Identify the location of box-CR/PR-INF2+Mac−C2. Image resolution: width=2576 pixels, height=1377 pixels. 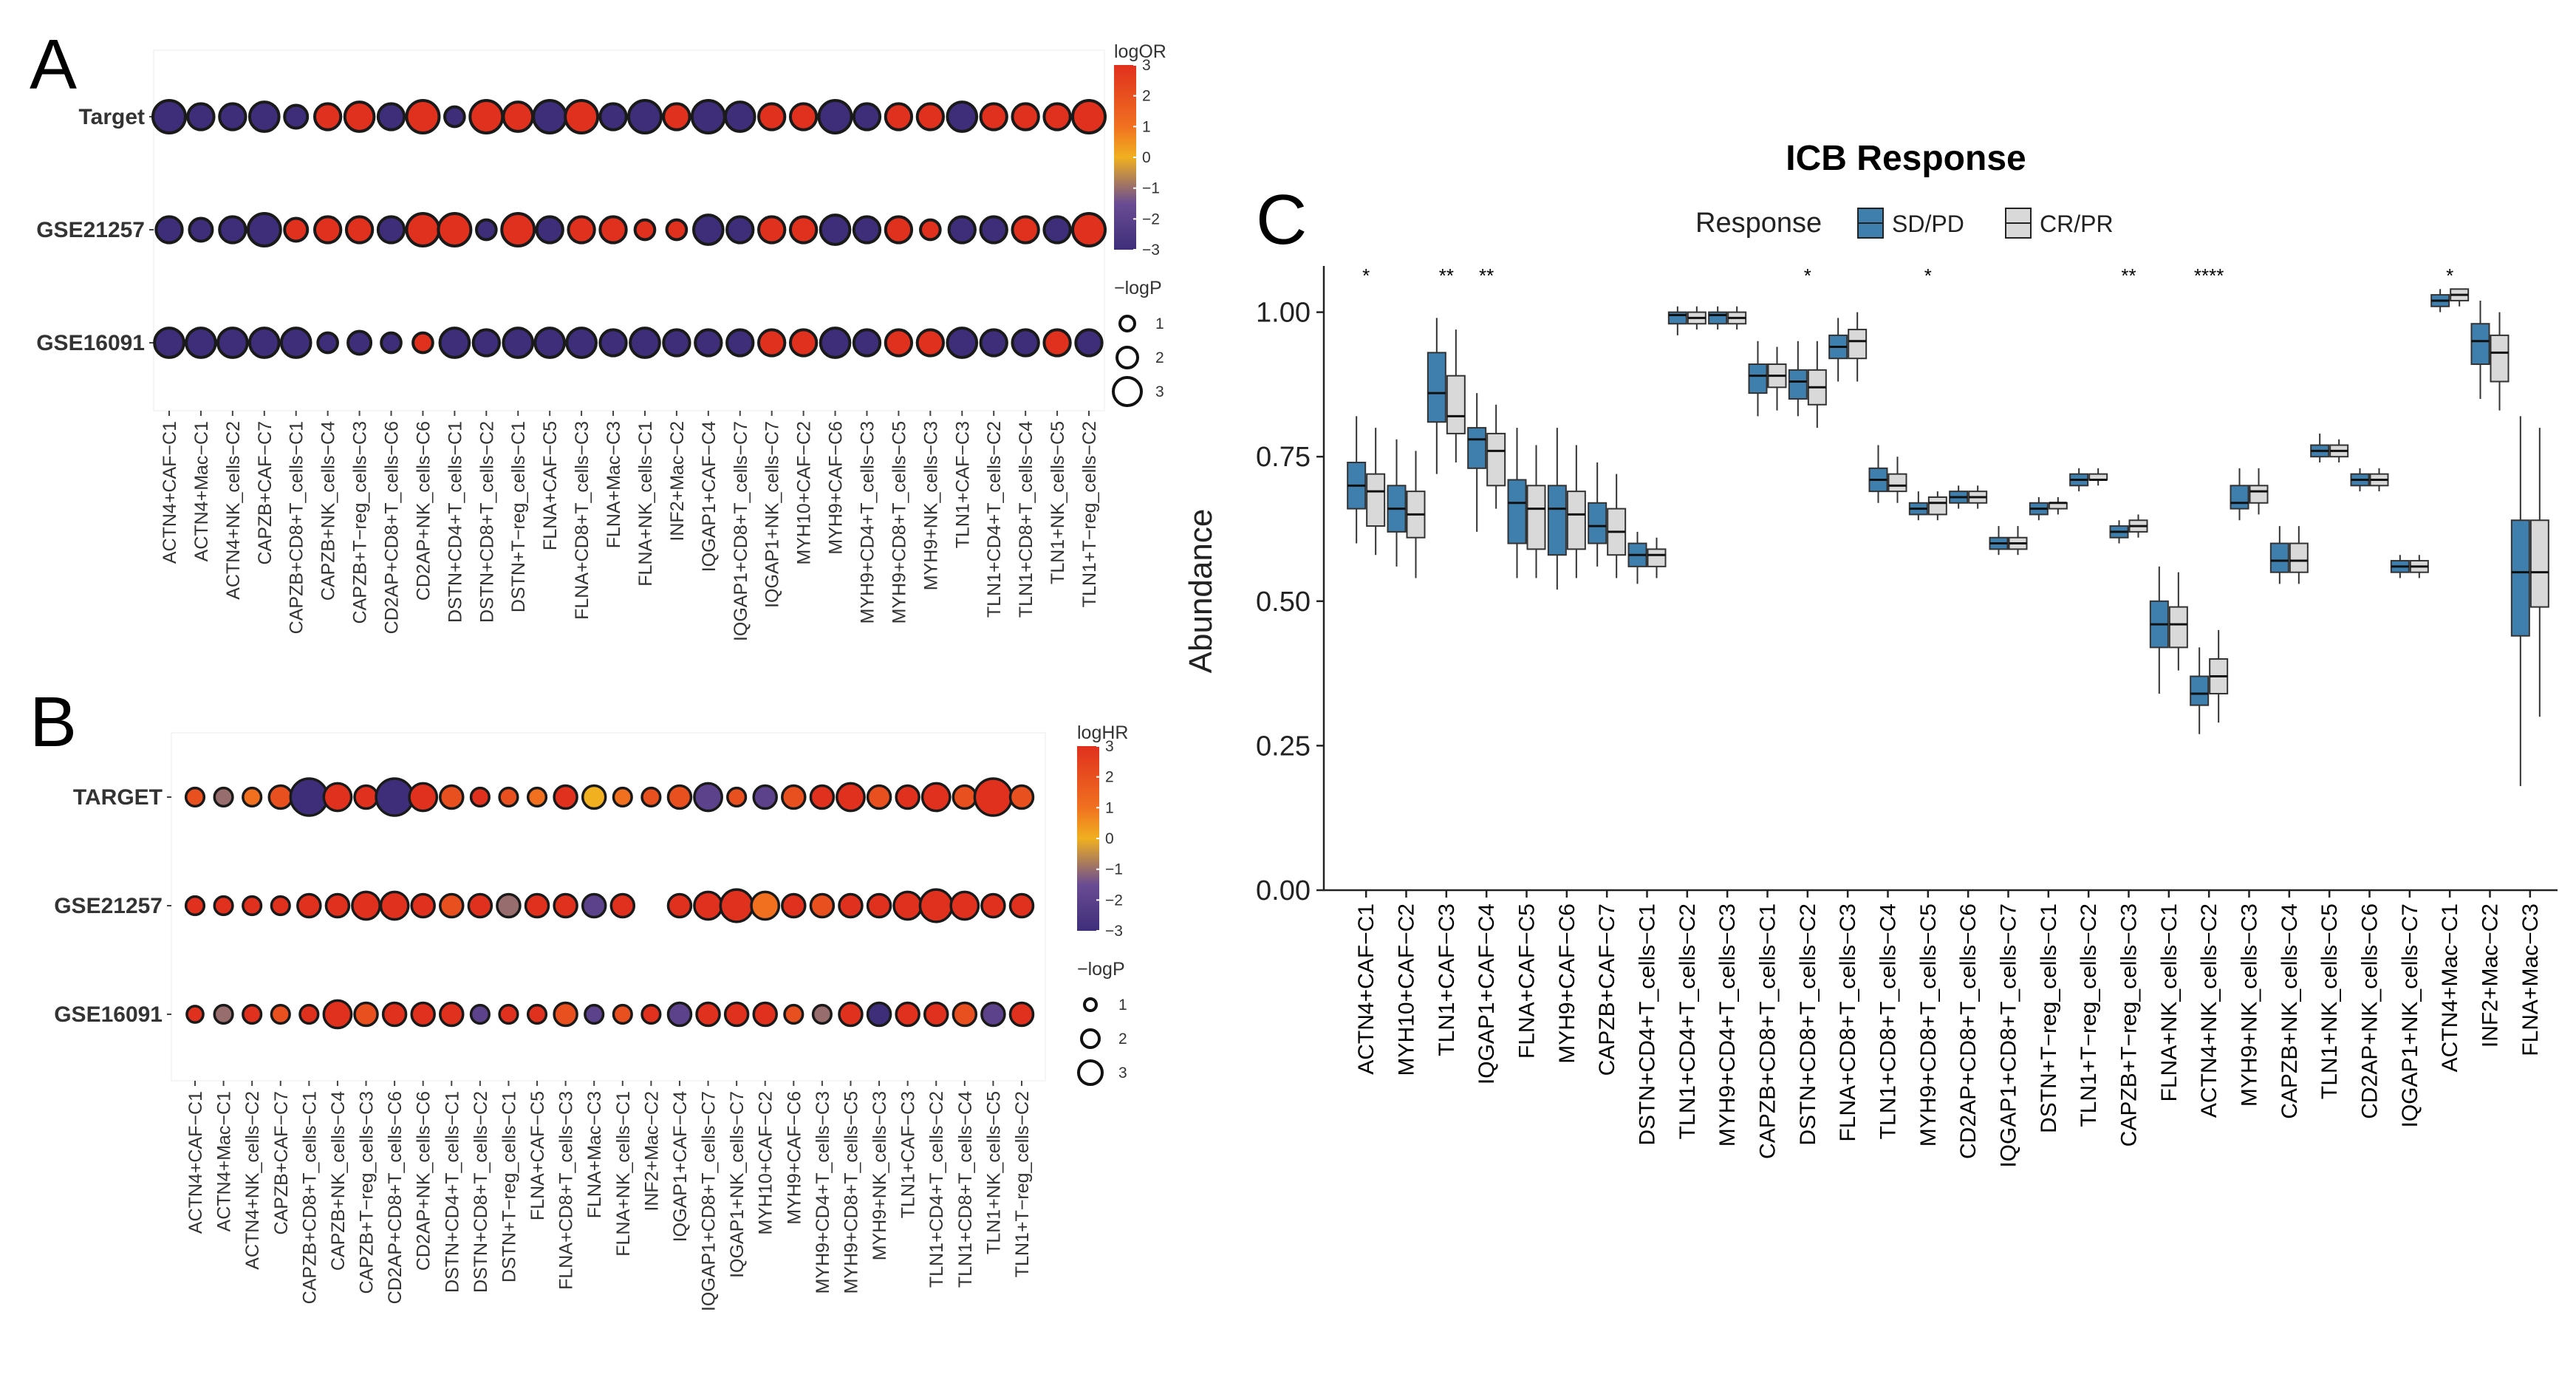
(2500, 358).